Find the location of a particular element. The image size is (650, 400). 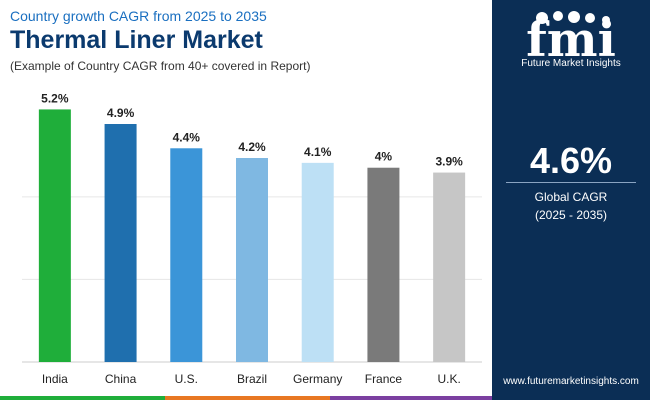

bar-china is located at coordinates (120, 243).